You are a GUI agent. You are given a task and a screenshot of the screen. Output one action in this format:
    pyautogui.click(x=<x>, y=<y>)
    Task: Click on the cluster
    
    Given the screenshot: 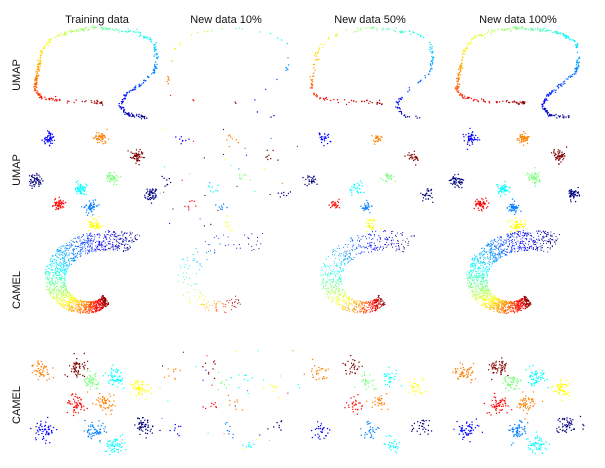 What is the action you would take?
    pyautogui.click(x=481, y=204)
    